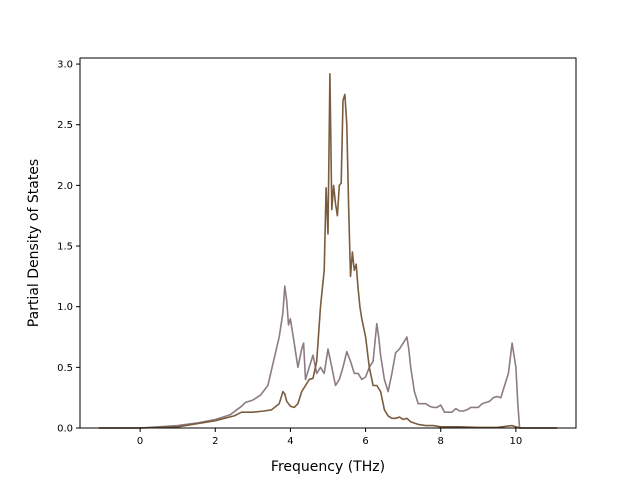 This screenshot has width=640, height=480. Describe the element at coordinates (290, 441) in the screenshot. I see `x-tick-label: 4` at that location.